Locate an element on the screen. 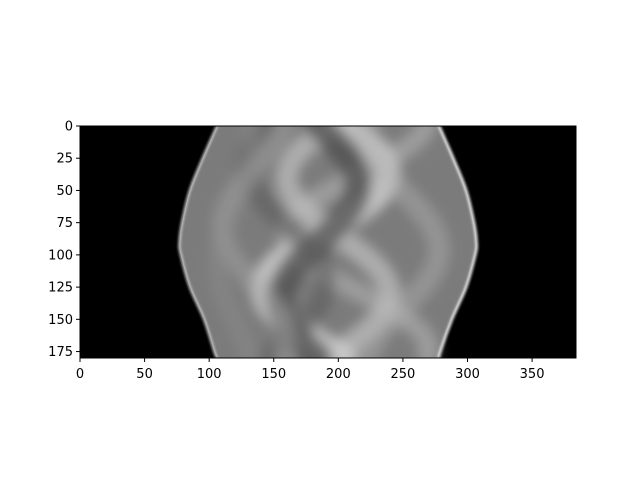 The height and width of the screenshot is (484, 640). y-tick-label: 50 is located at coordinates (64, 191).